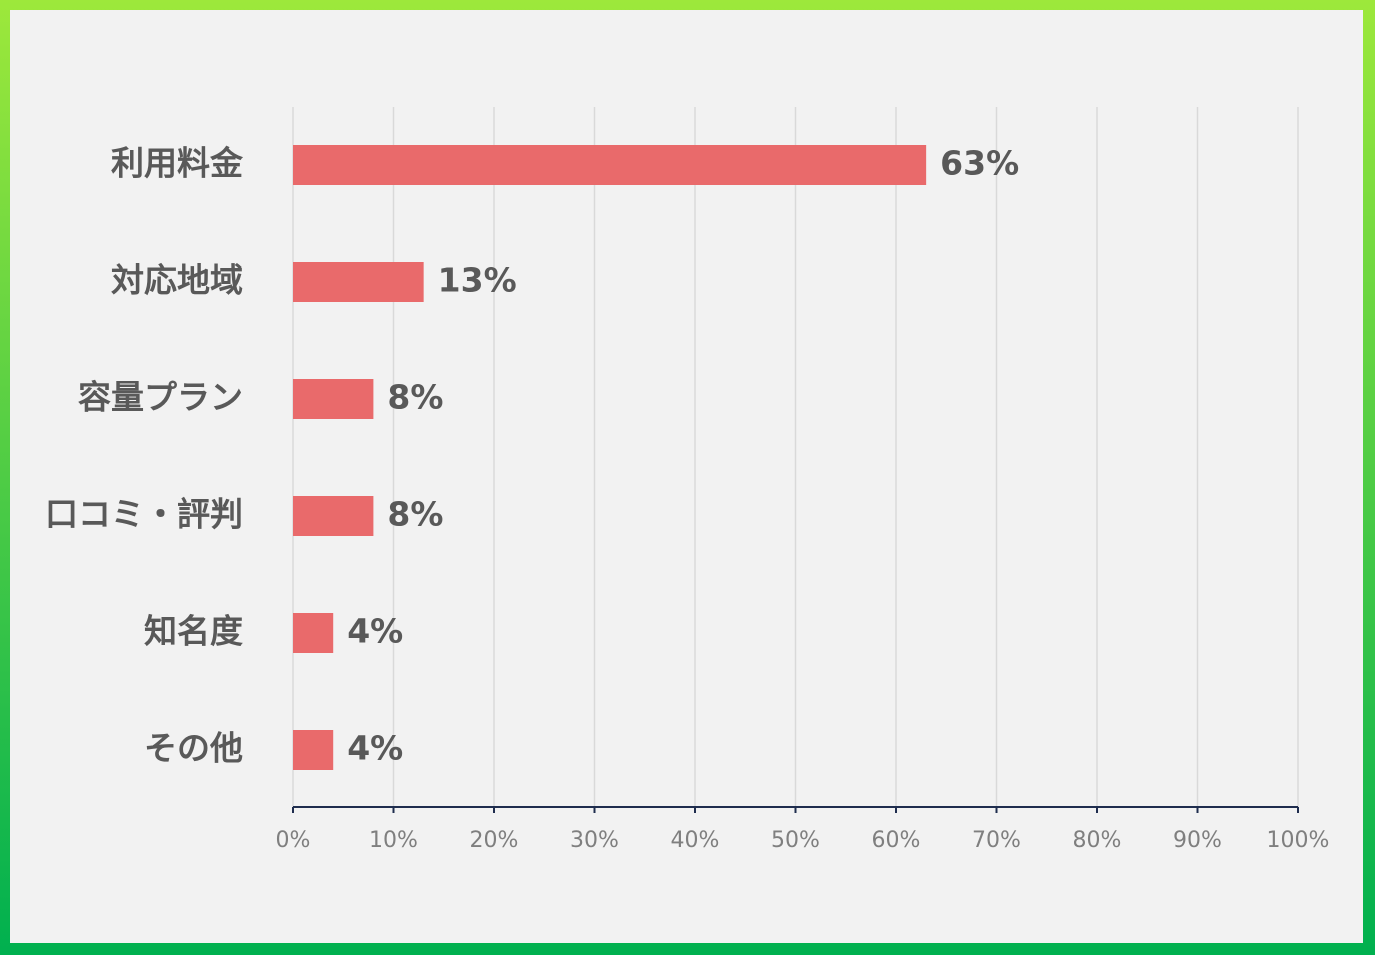 This screenshot has width=1375, height=955. Describe the element at coordinates (160, 397) in the screenshot. I see `category-label: 容量プラン` at that location.